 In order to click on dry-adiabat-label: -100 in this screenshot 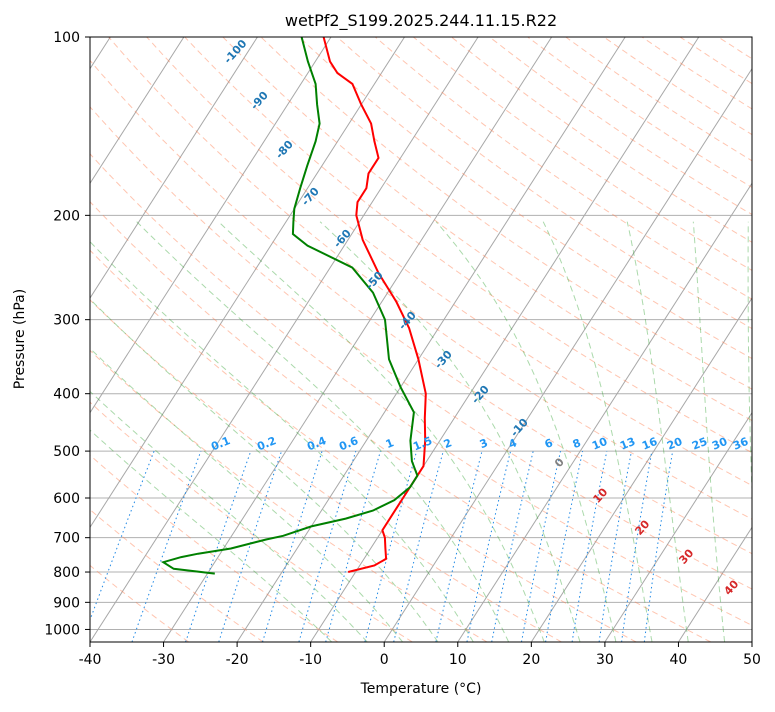, I will do `click(235, 51)`.